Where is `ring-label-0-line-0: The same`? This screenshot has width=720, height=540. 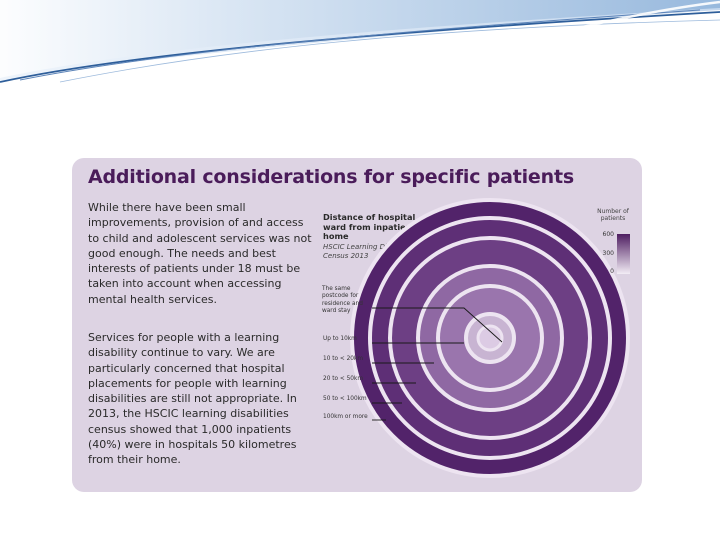
ring-label-0-line-0: The same is located at coordinates (336, 289).